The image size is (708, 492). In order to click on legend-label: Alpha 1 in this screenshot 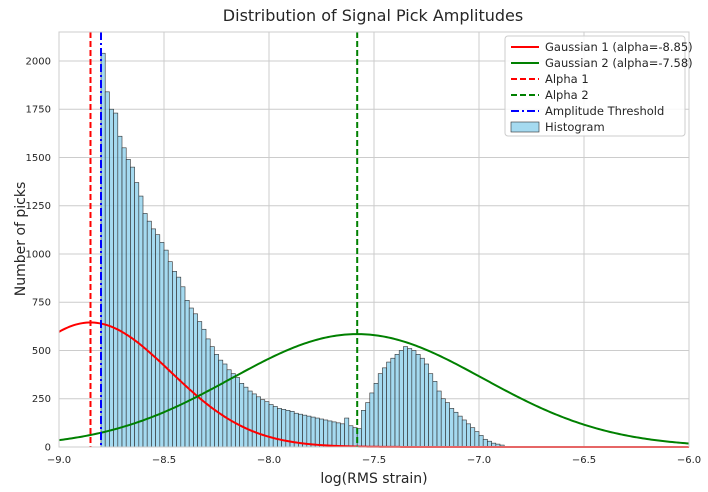, I will do `click(567, 79)`.